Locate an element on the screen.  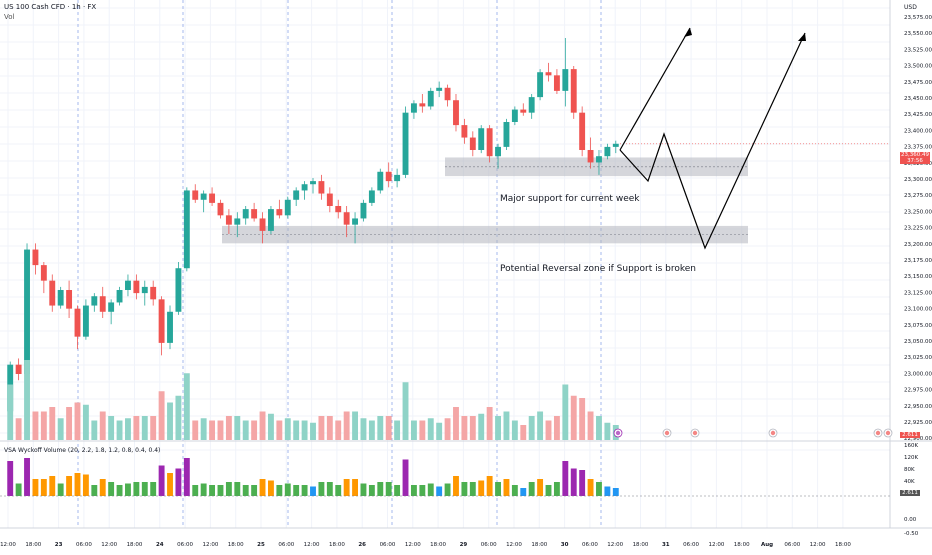
volume-value-badge: 2.611 is located at coordinates (910, 435).